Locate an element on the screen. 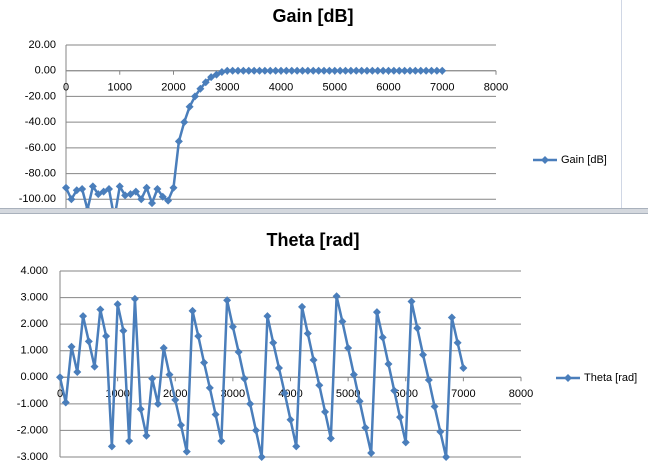 This screenshot has height=466, width=648. y-tick-label: -20.00 is located at coordinates (40, 96).